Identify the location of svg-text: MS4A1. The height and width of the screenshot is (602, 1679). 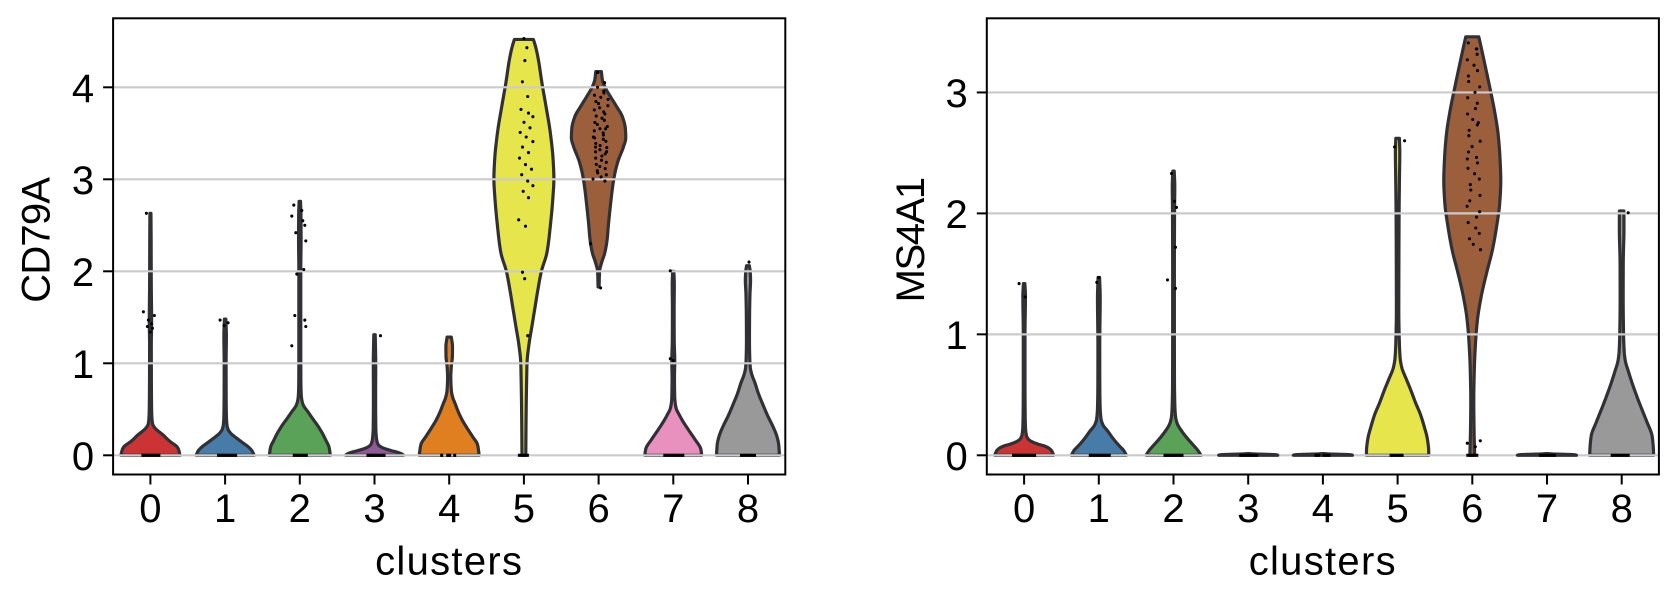
(911, 240).